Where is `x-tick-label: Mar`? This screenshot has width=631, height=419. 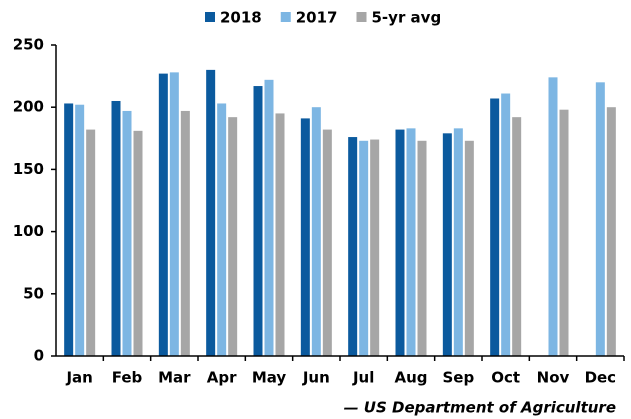
x-tick-label: Mar is located at coordinates (174, 378).